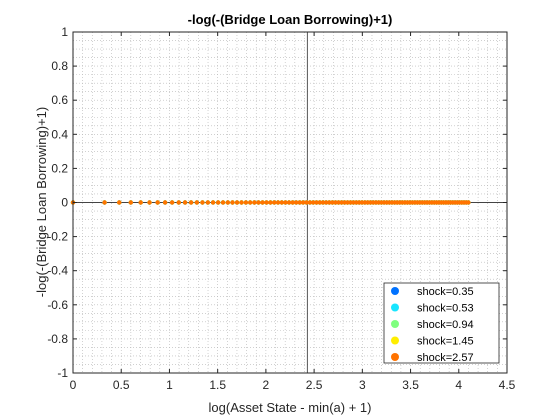 This screenshot has width=560, height=420. What do you see at coordinates (410, 385) in the screenshot?
I see `x-tick-label: 3.5` at bounding box center [410, 385].